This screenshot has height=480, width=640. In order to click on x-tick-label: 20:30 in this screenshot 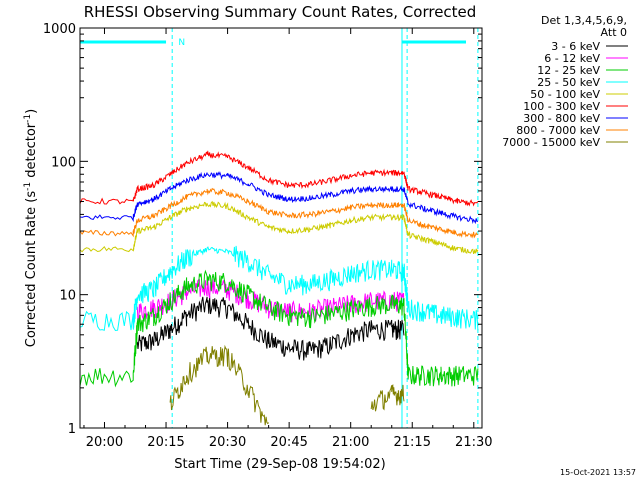, I will do `click(227, 442)`.